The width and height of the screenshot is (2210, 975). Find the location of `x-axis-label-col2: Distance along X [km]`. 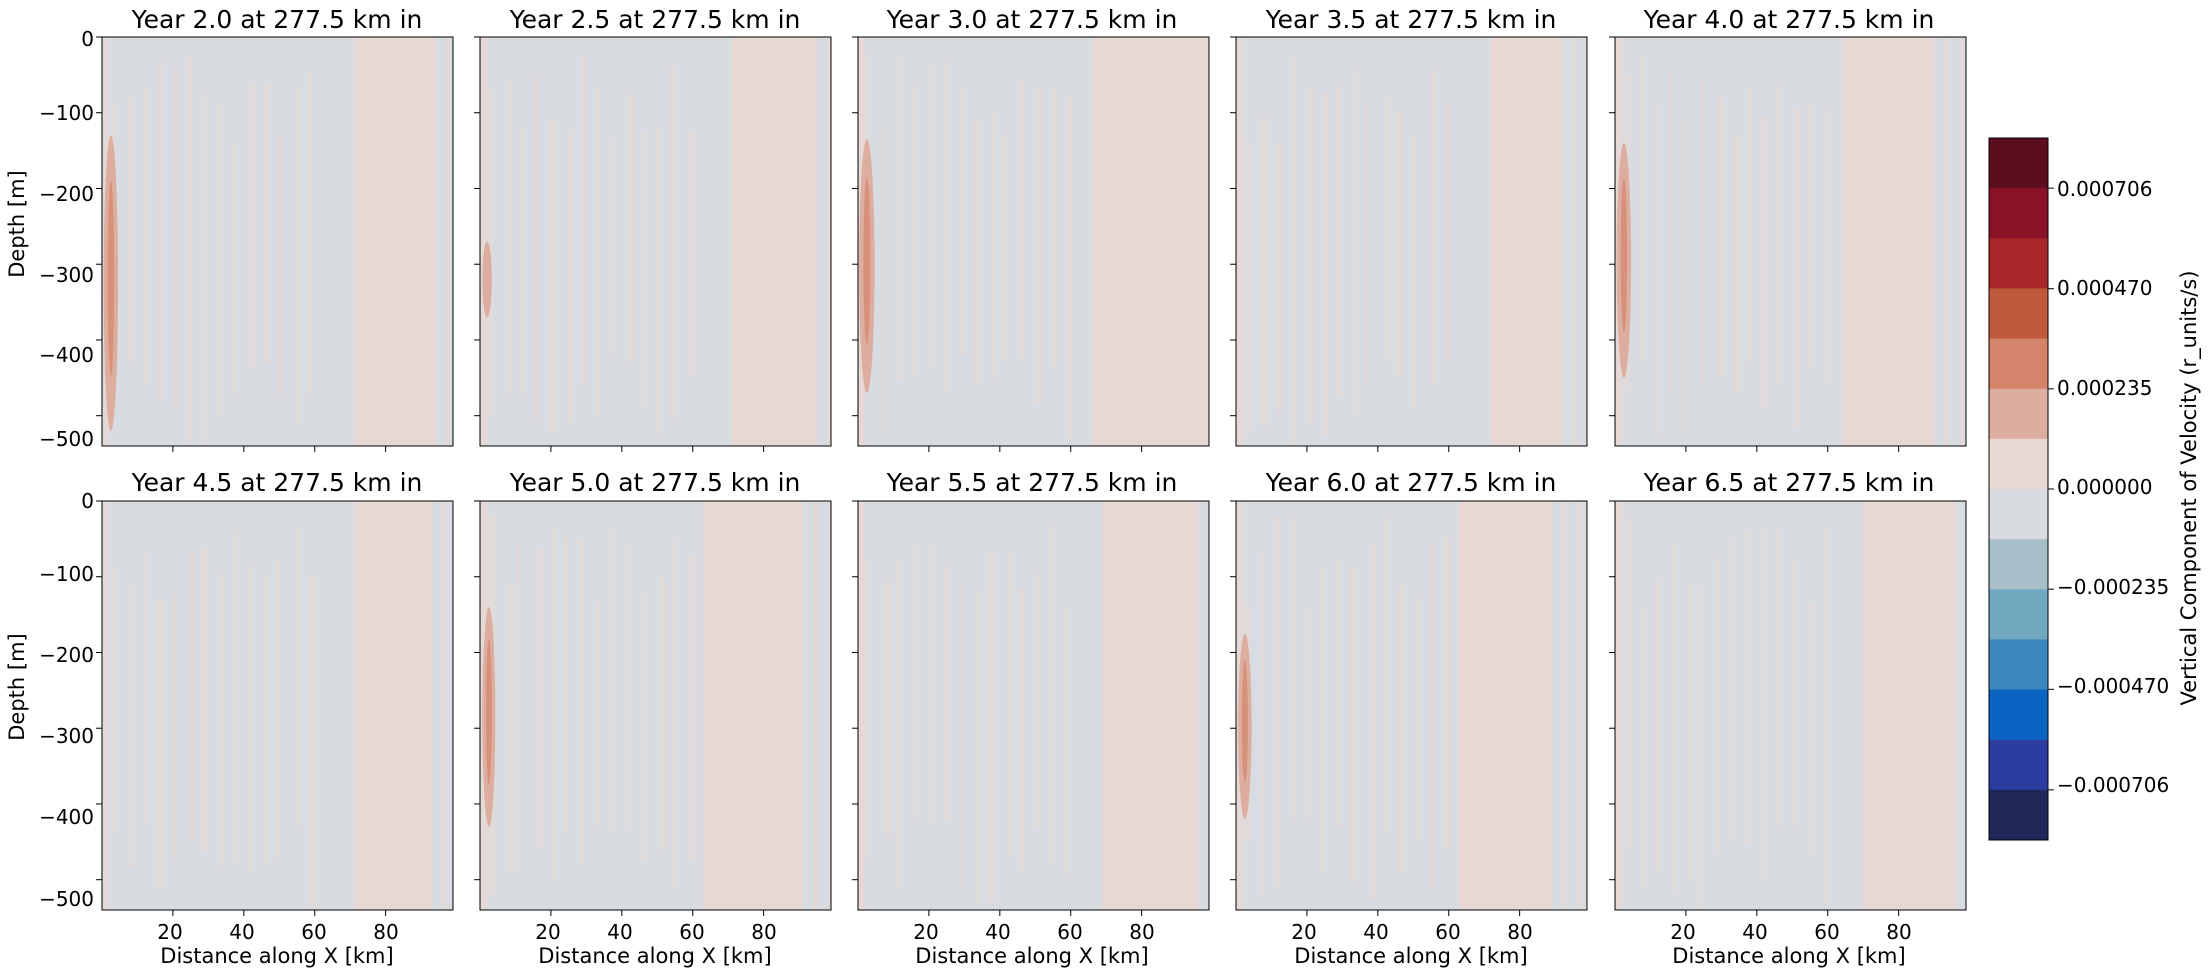

x-axis-label-col2: Distance along X [km] is located at coordinates (654, 956).